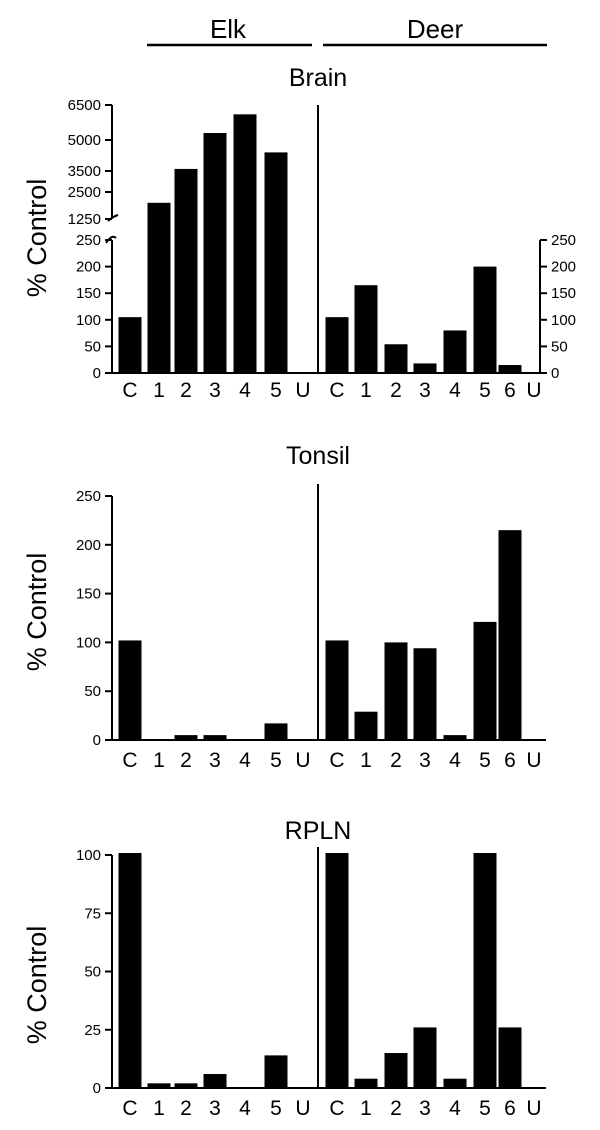  Describe the element at coordinates (320, 970) in the screenshot. I see `rpln-bars` at that location.